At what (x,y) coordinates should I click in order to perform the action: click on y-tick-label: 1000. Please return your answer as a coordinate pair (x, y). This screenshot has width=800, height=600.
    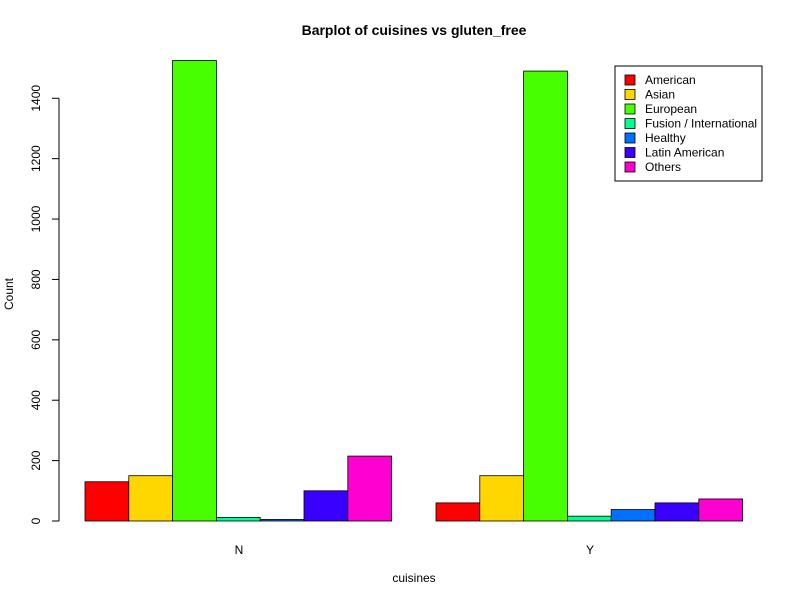
    Looking at the image, I should click on (36, 218).